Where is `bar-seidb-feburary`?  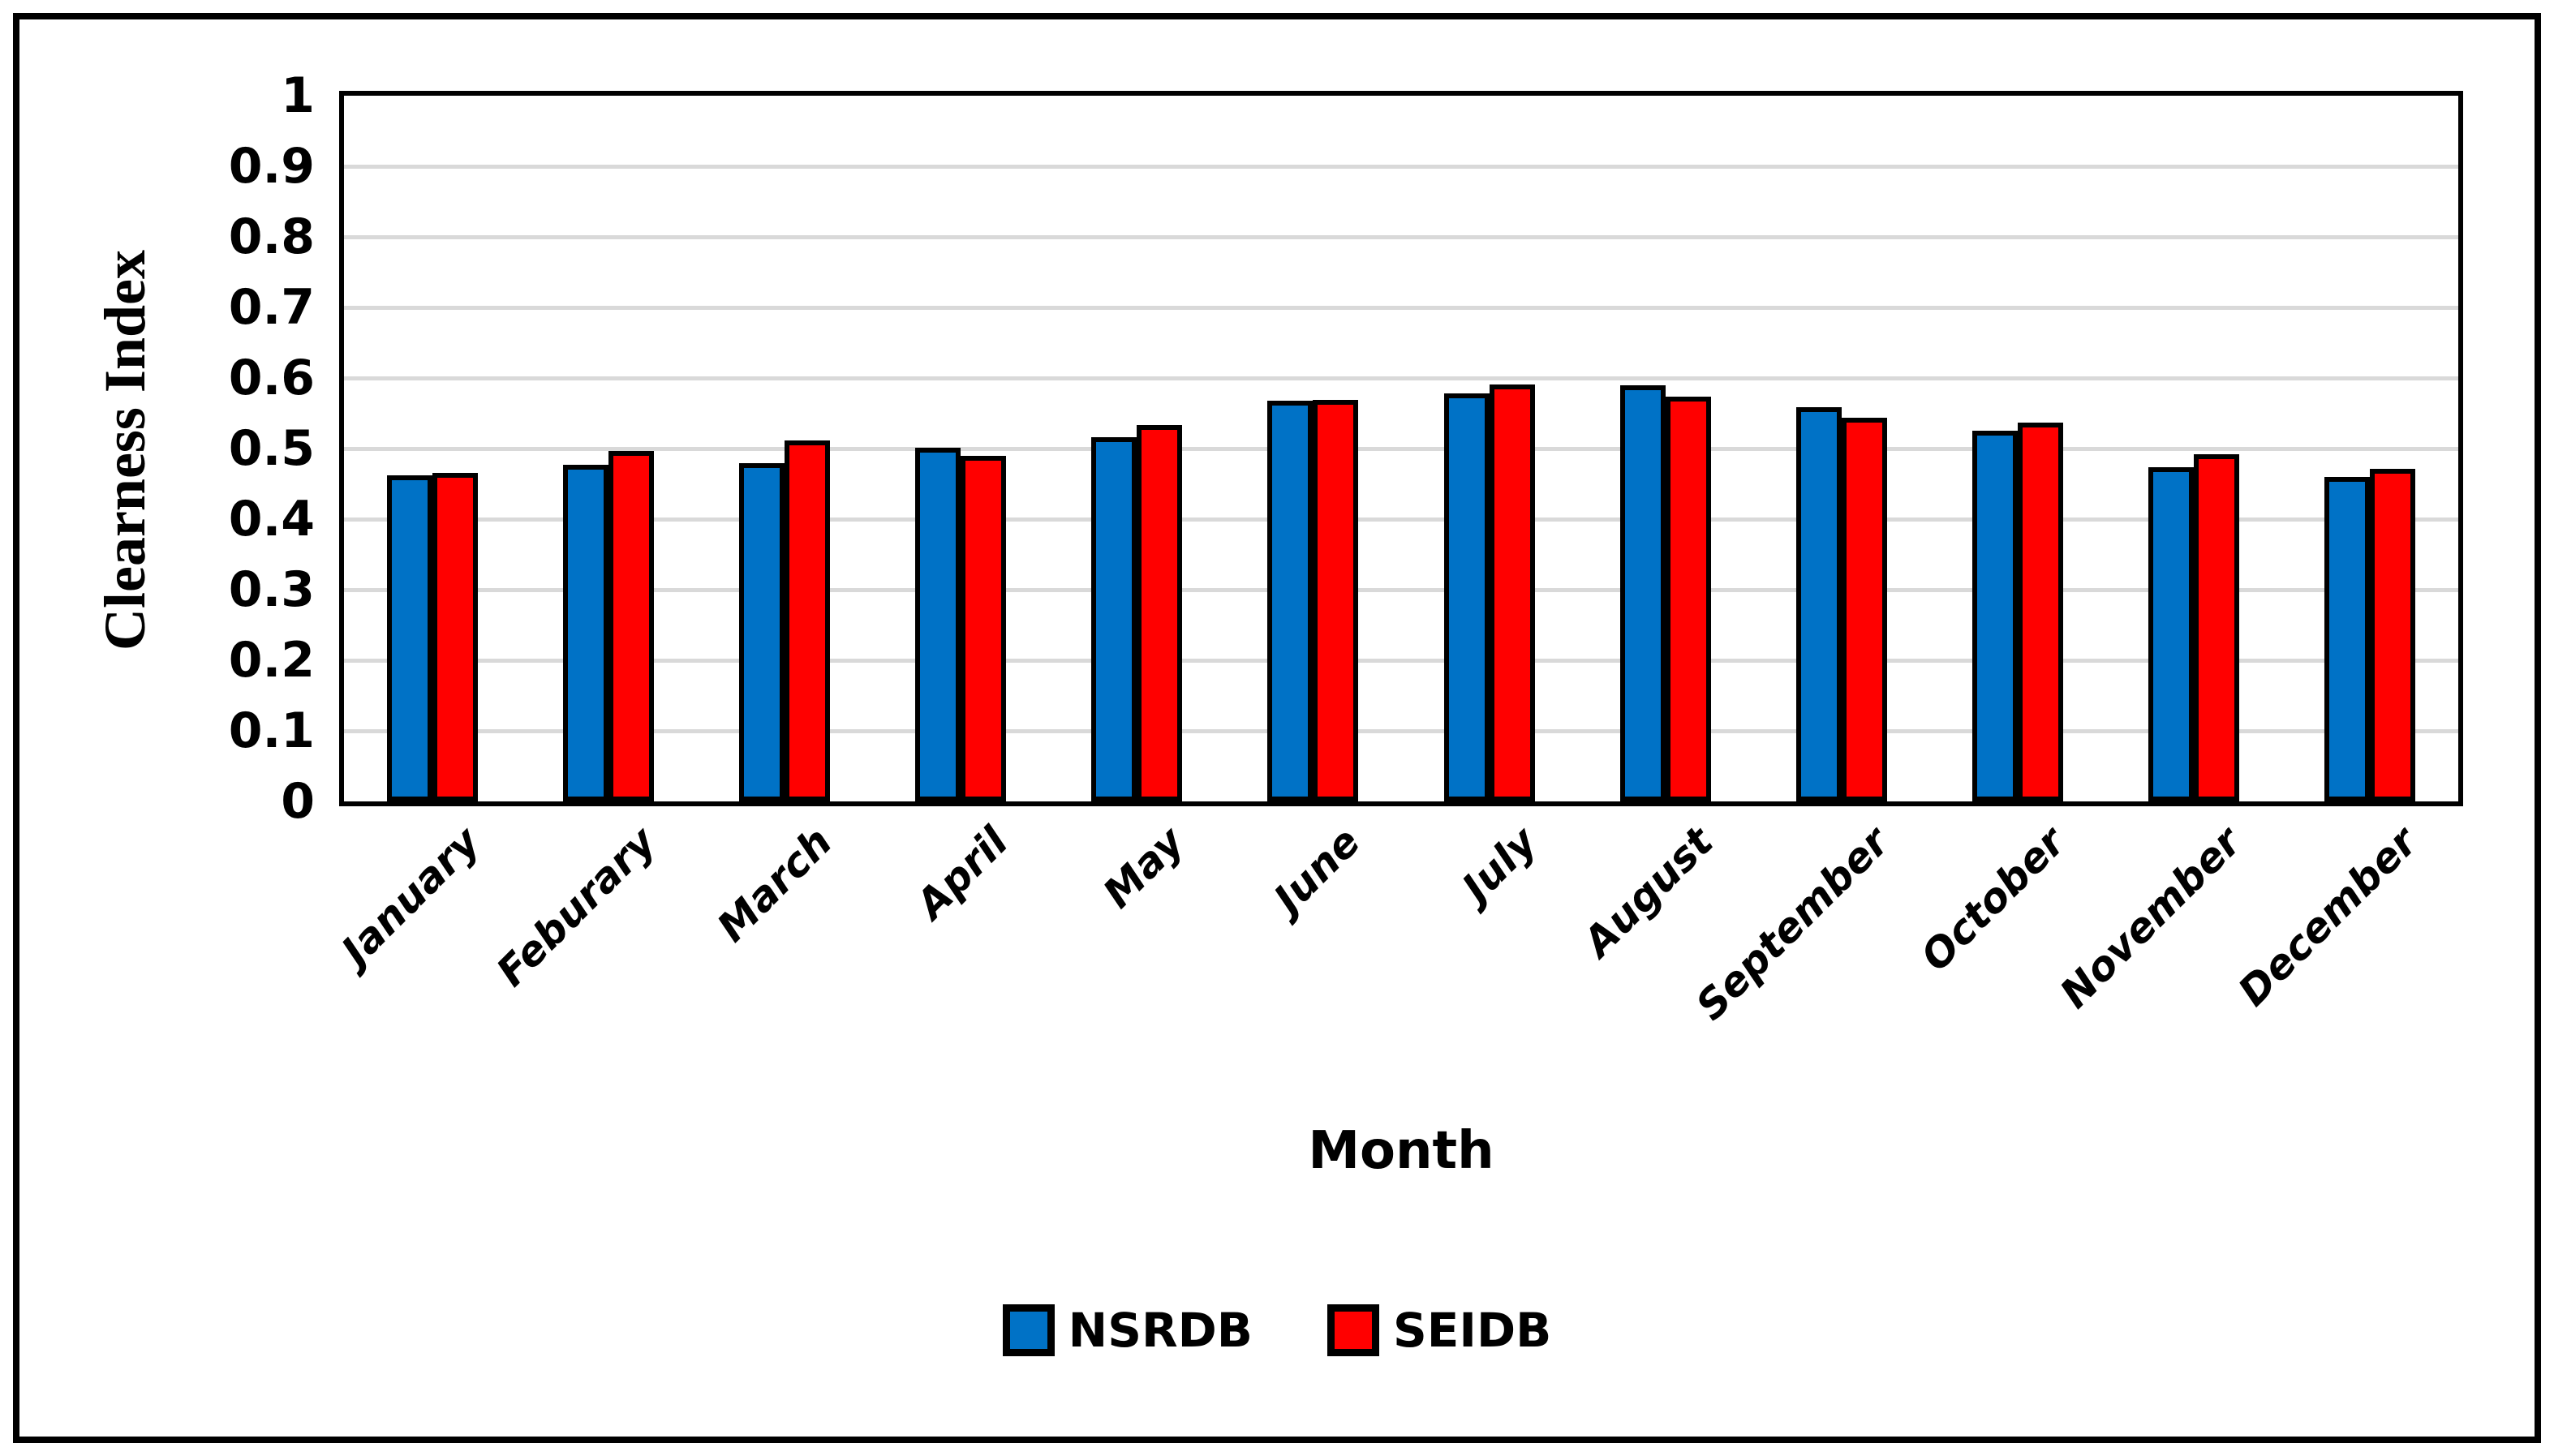 bar-seidb-feburary is located at coordinates (631, 626).